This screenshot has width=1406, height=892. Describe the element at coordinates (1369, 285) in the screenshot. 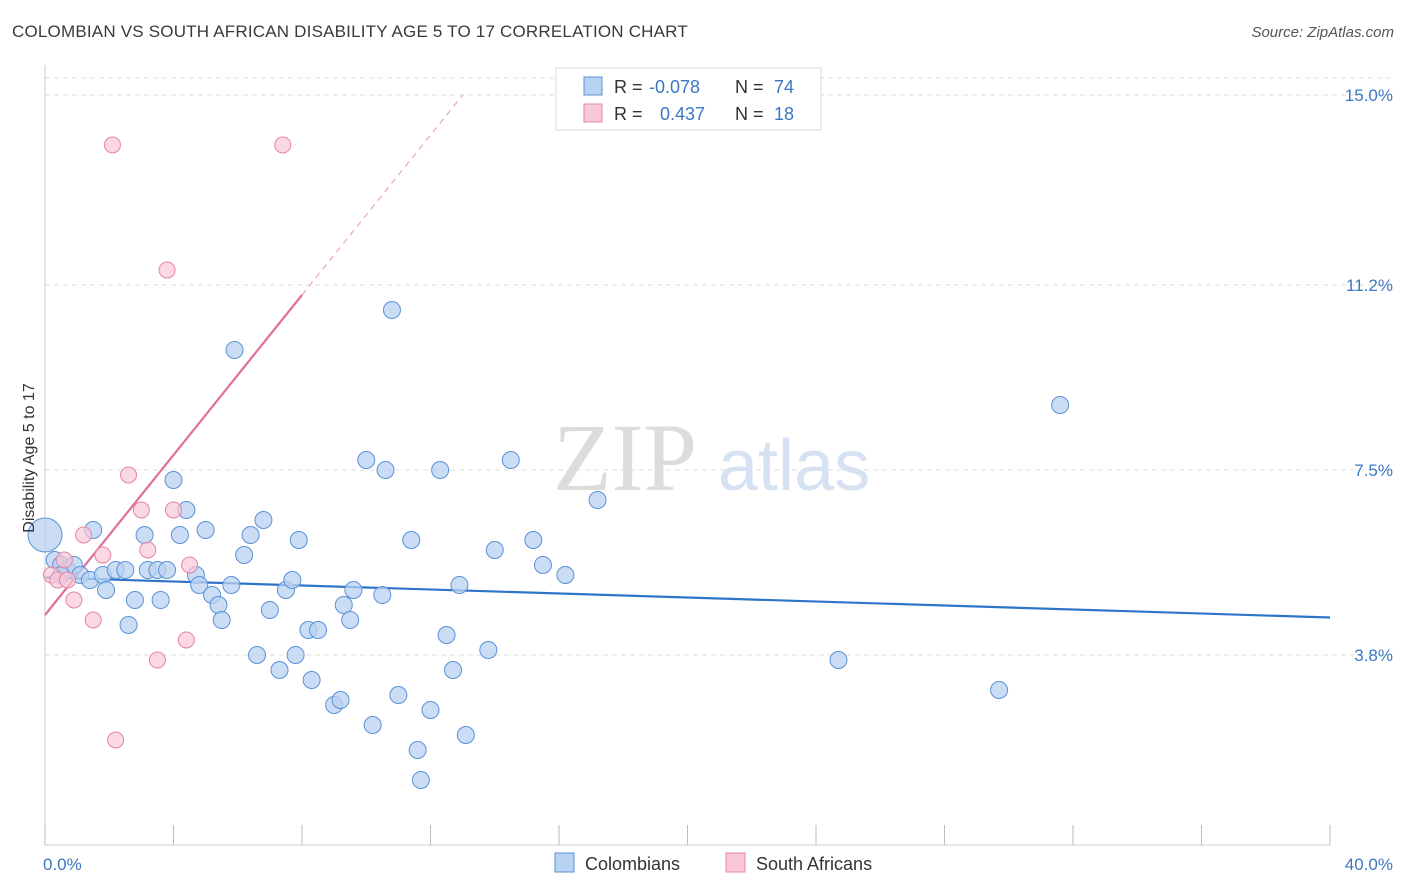

I see `y-tick-label: 11.2%` at that location.